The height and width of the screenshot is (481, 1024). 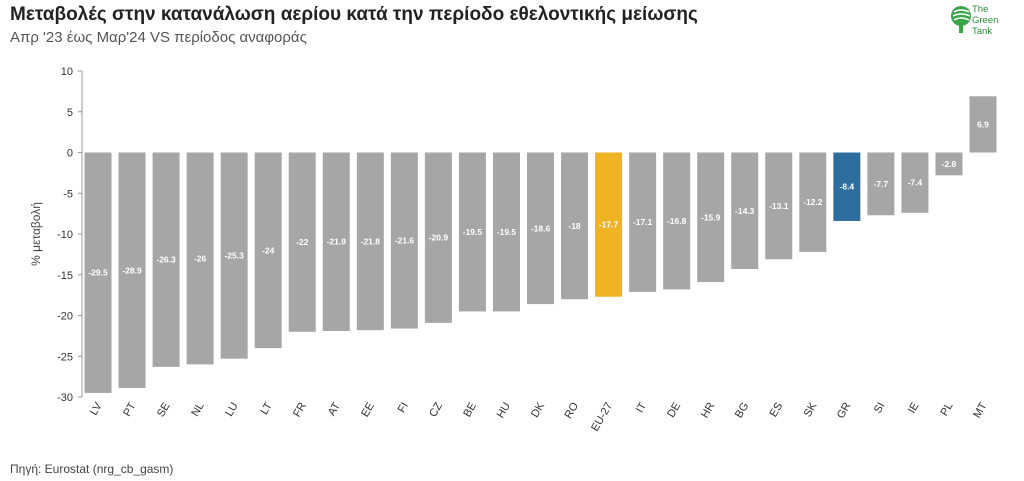 I want to click on data-label-pt: -28.9, so click(x=132, y=270).